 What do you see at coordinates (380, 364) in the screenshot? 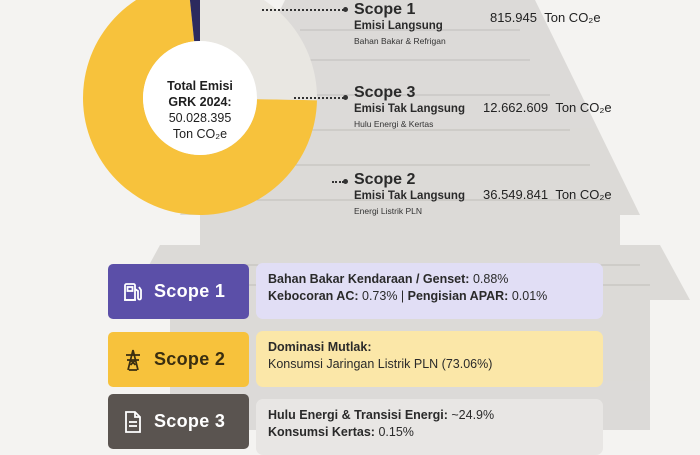
I see `scope2-dominance-detail: Konsumsi Jaringan Listrik PLN (73.06%)` at bounding box center [380, 364].